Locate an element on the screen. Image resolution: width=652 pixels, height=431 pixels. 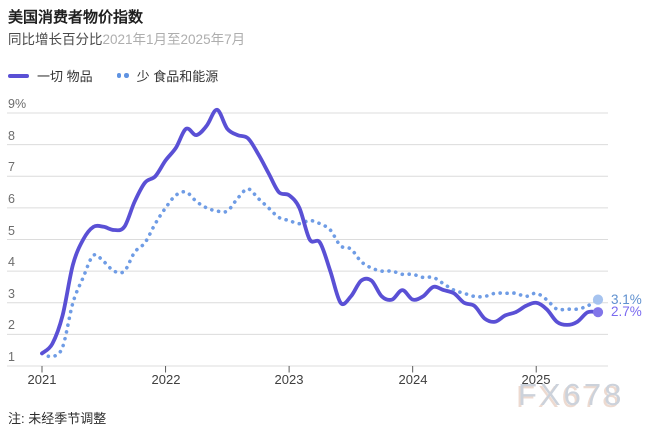
x-axis-label: 2023 is located at coordinates (289, 379).